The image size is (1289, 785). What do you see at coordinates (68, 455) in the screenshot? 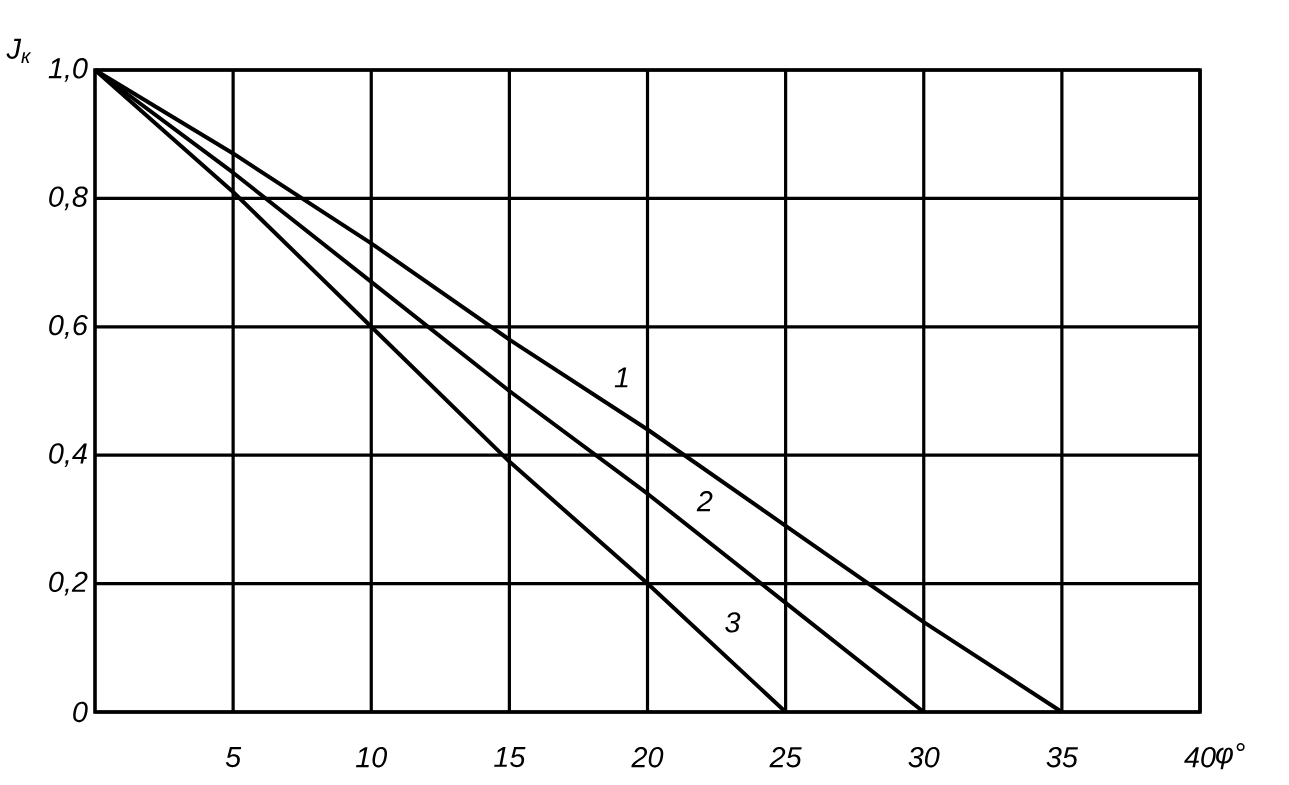
I see `y-tick-label: 0,4` at bounding box center [68, 455].